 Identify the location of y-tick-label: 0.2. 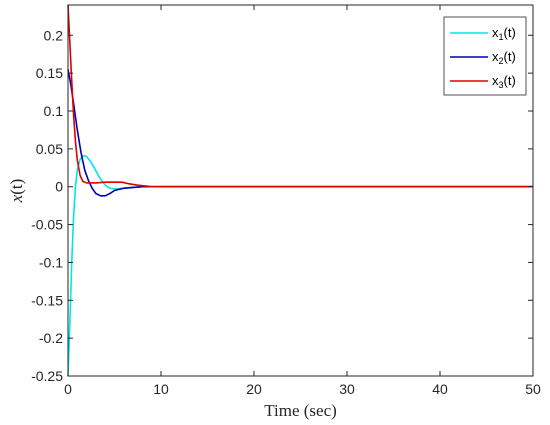
(54, 35).